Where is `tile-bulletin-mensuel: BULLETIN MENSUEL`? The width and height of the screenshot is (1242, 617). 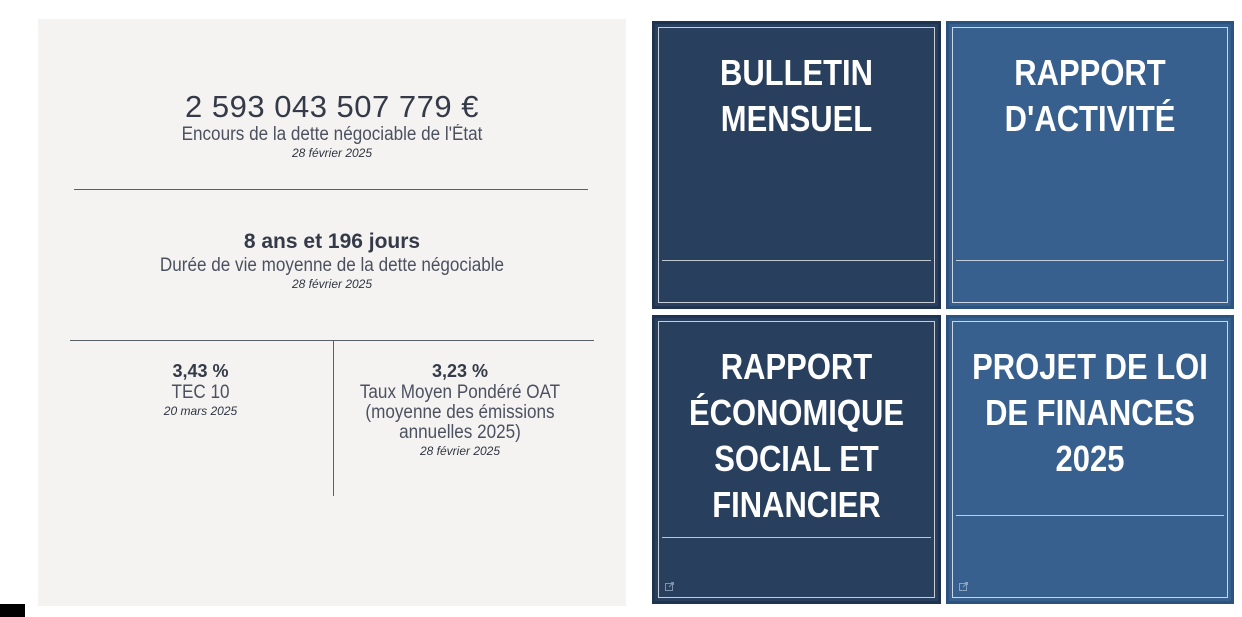
tile-bulletin-mensuel: BULLETIN MENSUEL is located at coordinates (796, 165).